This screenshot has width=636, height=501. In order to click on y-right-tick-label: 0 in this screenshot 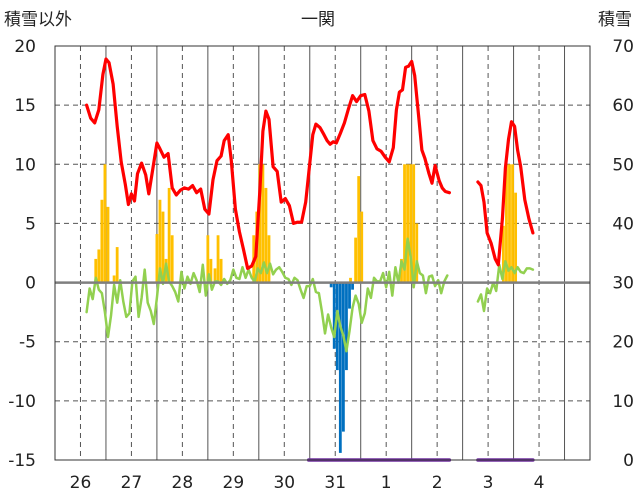, I will do `click(628, 461)`.